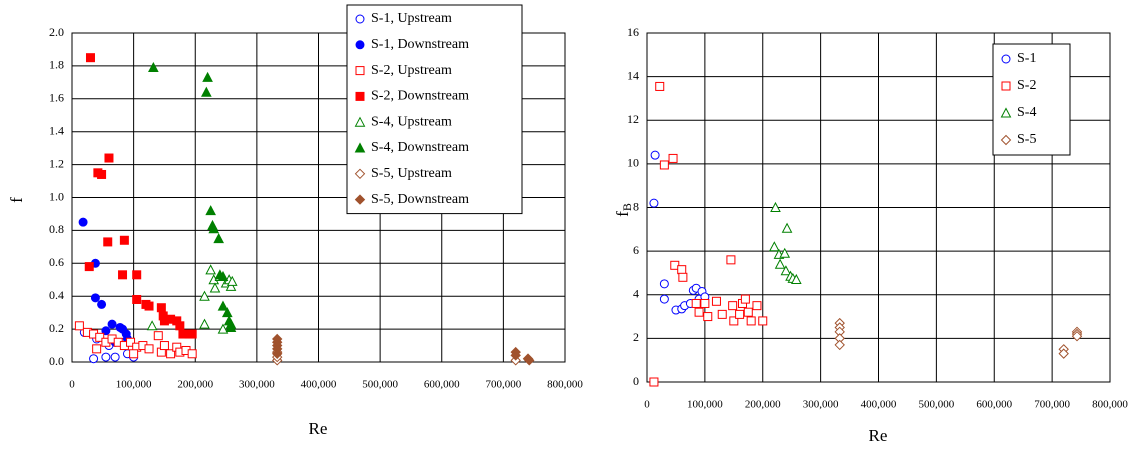  I want to click on y-axis-title-sub: B, so click(627, 207).